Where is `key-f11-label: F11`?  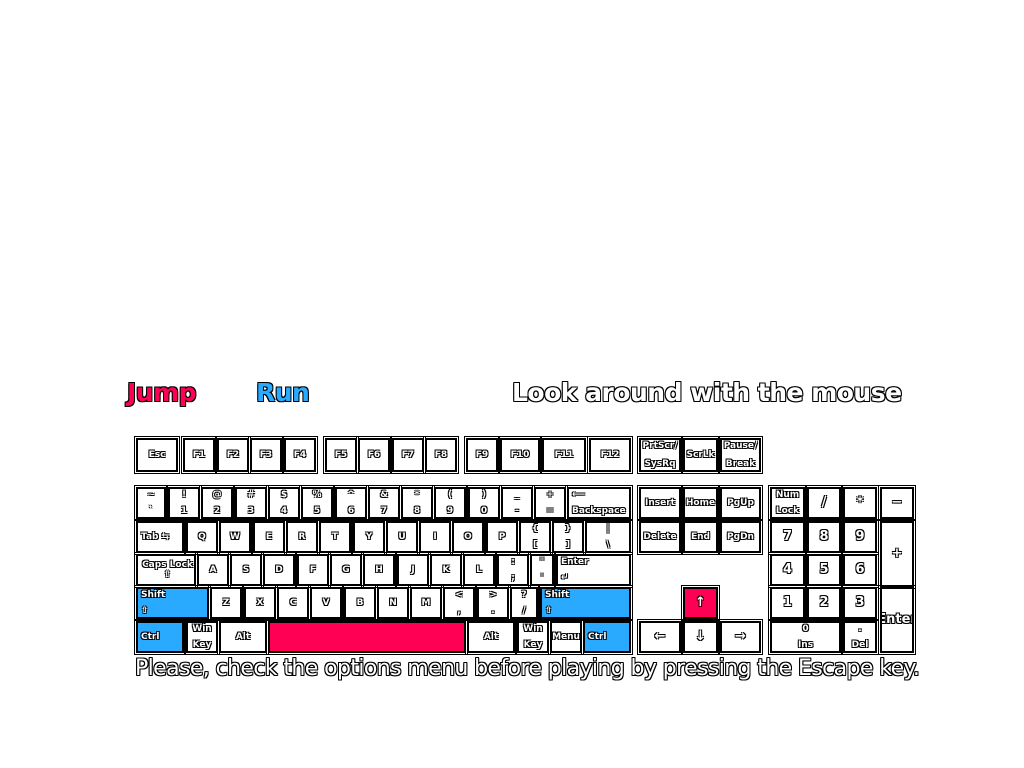 key-f11-label: F11 is located at coordinates (564, 455).